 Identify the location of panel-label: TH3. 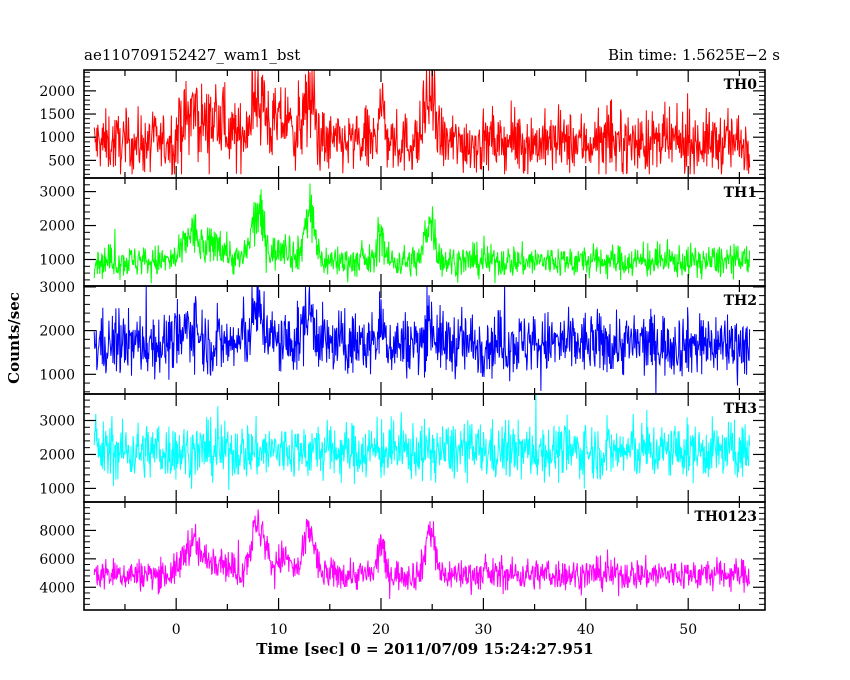
(740, 409).